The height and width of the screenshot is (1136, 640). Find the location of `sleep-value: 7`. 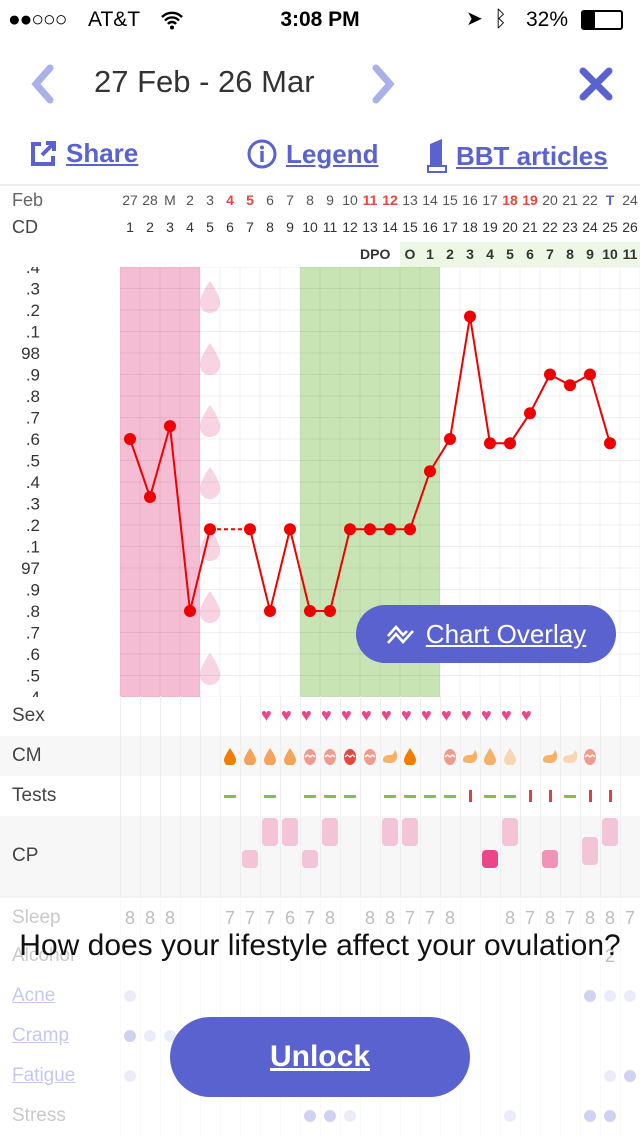

sleep-value: 7 is located at coordinates (229, 918).